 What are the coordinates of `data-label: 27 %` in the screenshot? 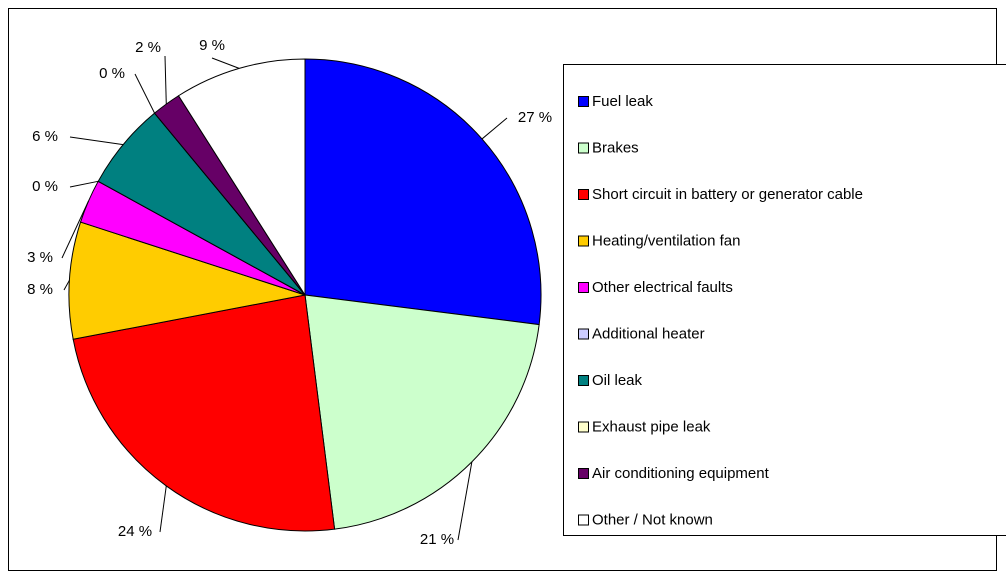 It's located at (535, 117).